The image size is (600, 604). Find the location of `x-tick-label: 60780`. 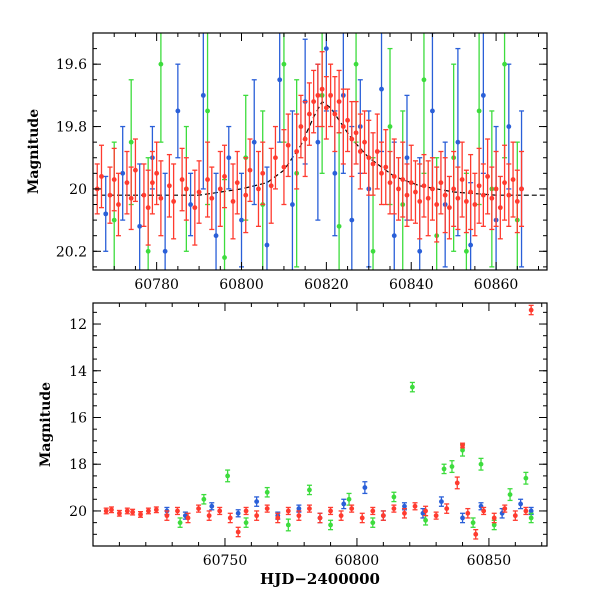

x-tick-label: 60780 is located at coordinates (156, 285).